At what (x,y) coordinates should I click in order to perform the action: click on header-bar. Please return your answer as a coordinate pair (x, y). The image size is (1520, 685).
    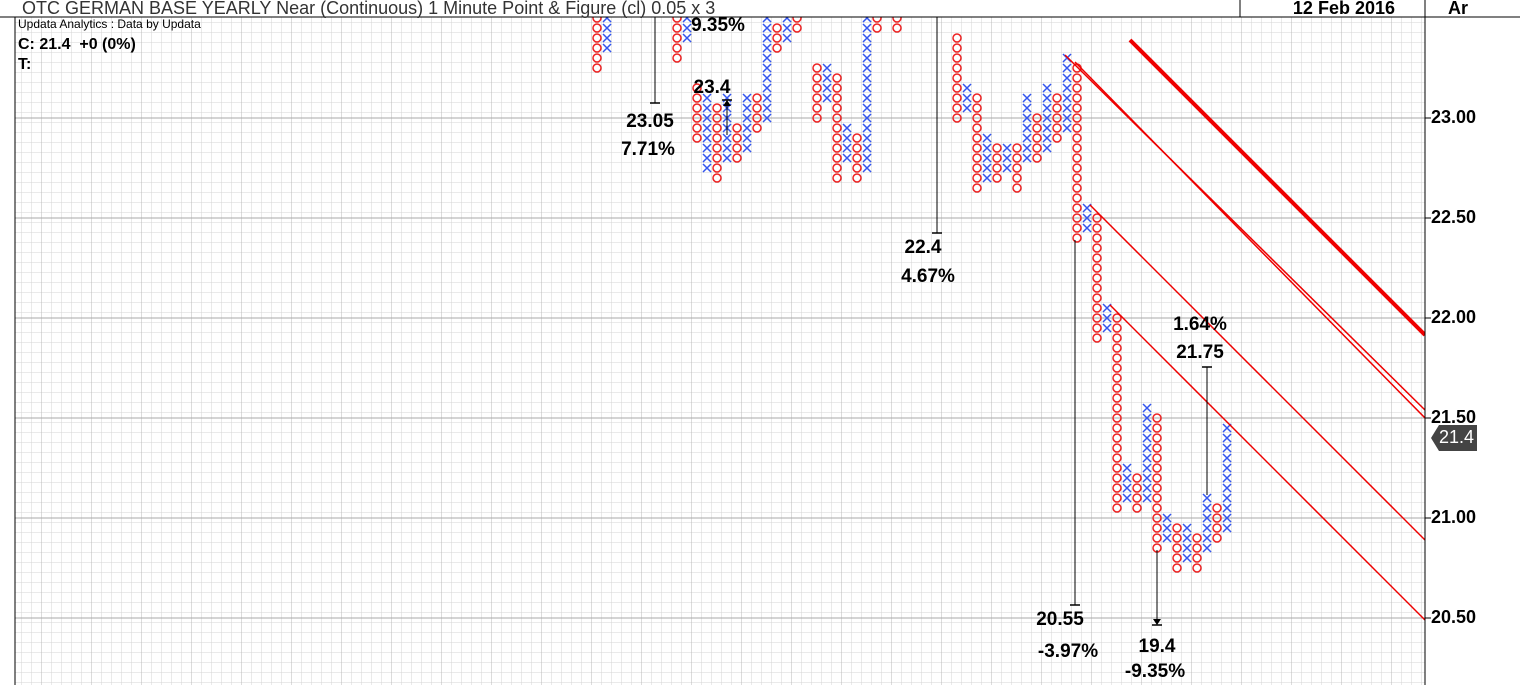
    Looking at the image, I should click on (760, 8).